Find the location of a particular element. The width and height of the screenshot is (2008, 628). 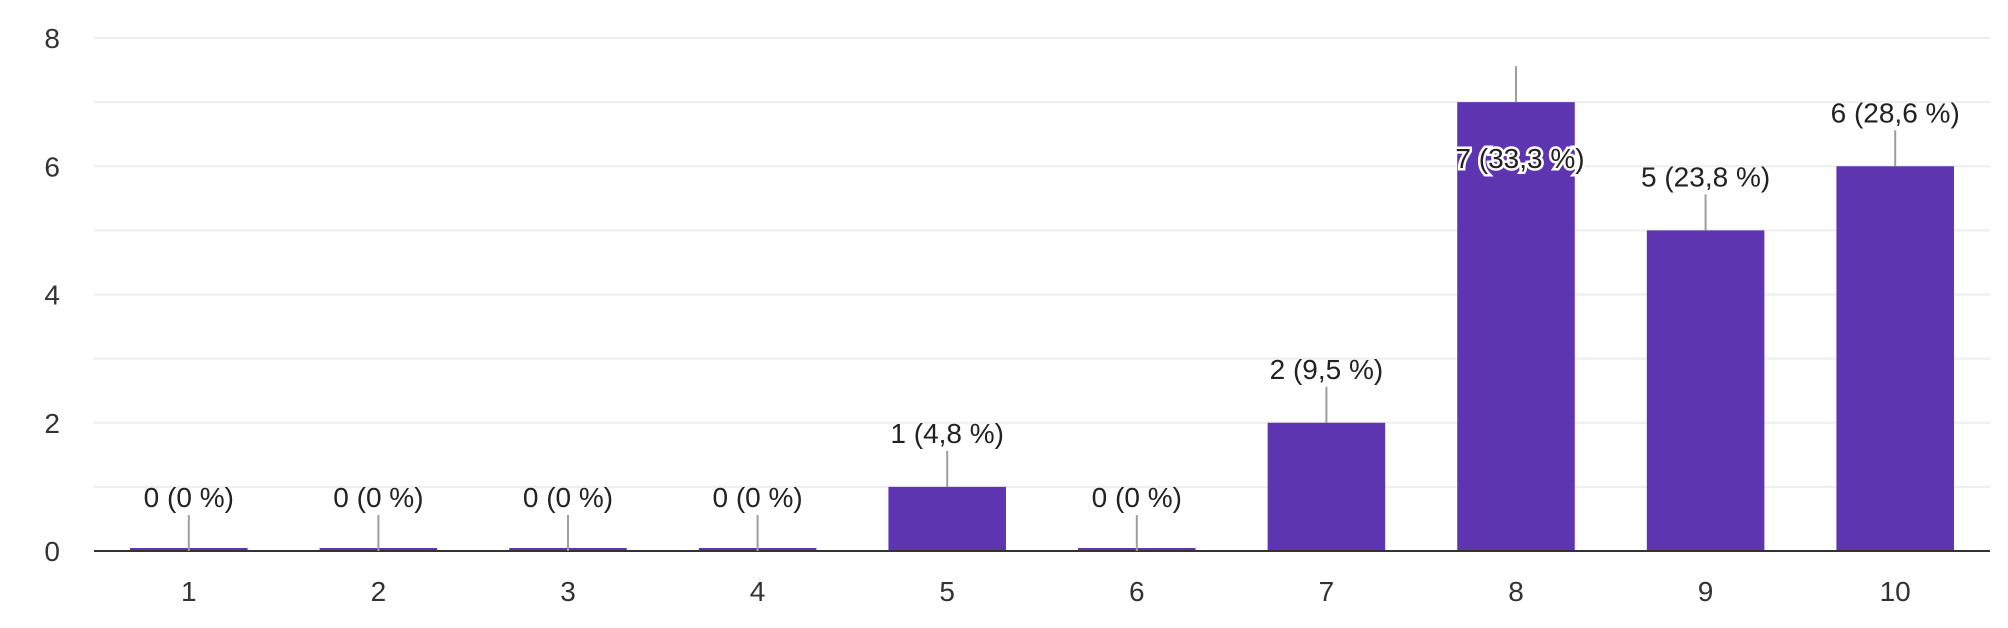

y-tick-label: 4 is located at coordinates (52, 295).